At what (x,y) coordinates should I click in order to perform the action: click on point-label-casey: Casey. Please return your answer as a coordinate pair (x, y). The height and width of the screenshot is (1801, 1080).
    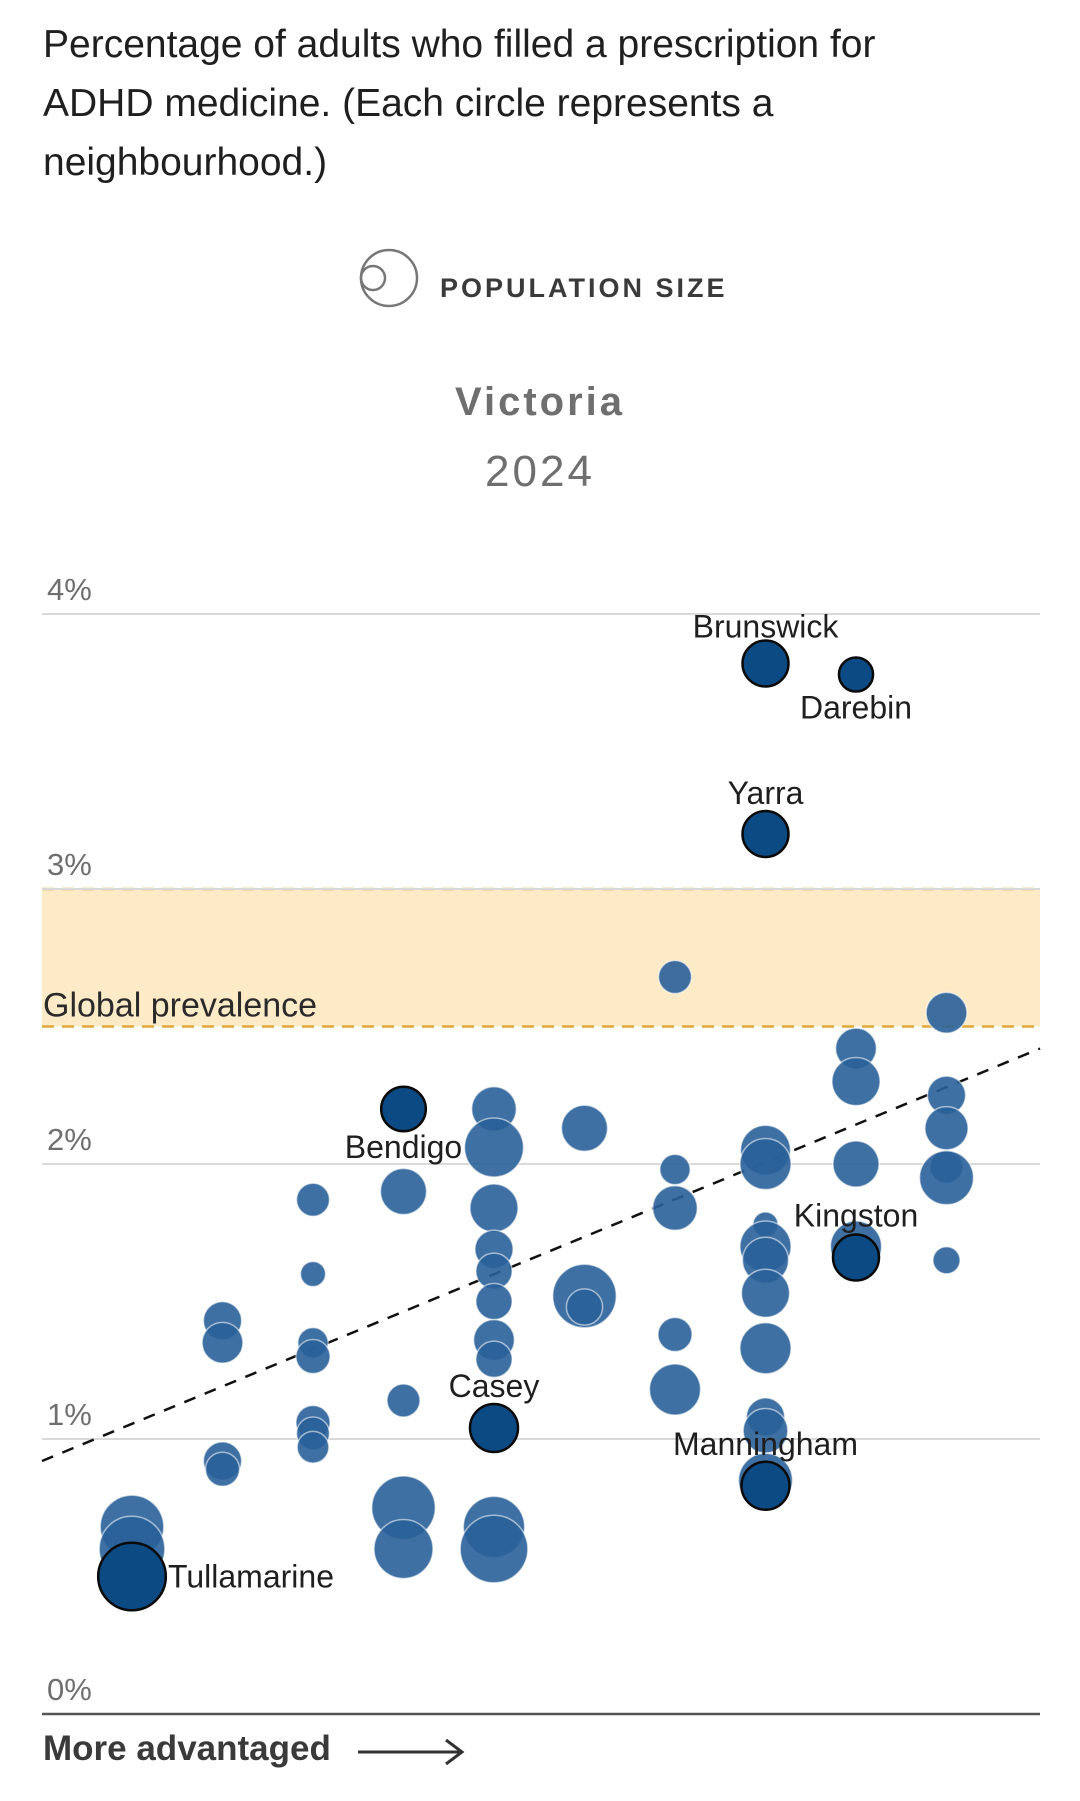
    Looking at the image, I should click on (494, 1386).